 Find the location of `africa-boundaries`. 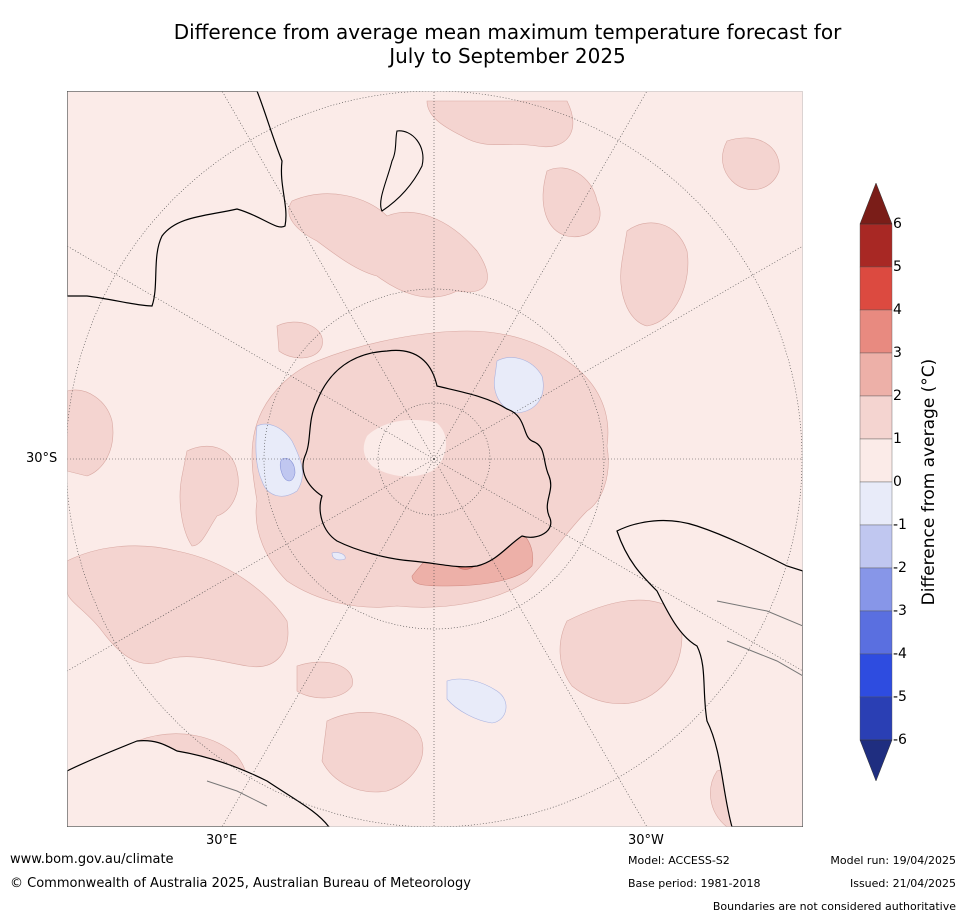

africa-boundaries is located at coordinates (237, 793).